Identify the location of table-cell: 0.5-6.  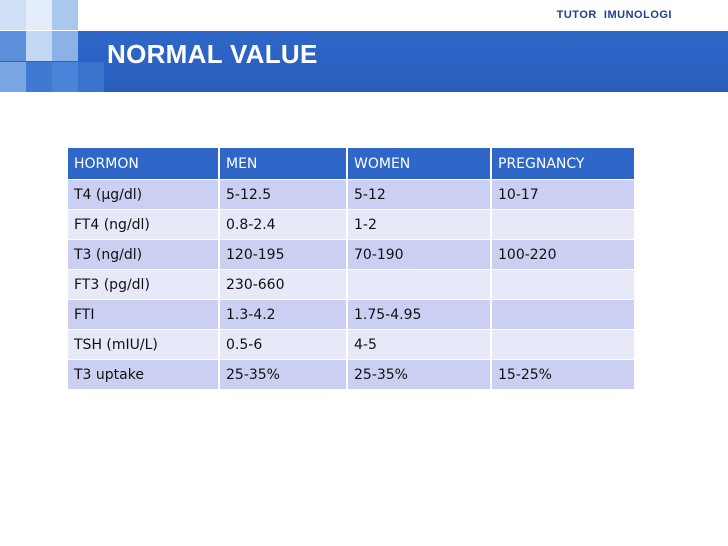
(284, 345).